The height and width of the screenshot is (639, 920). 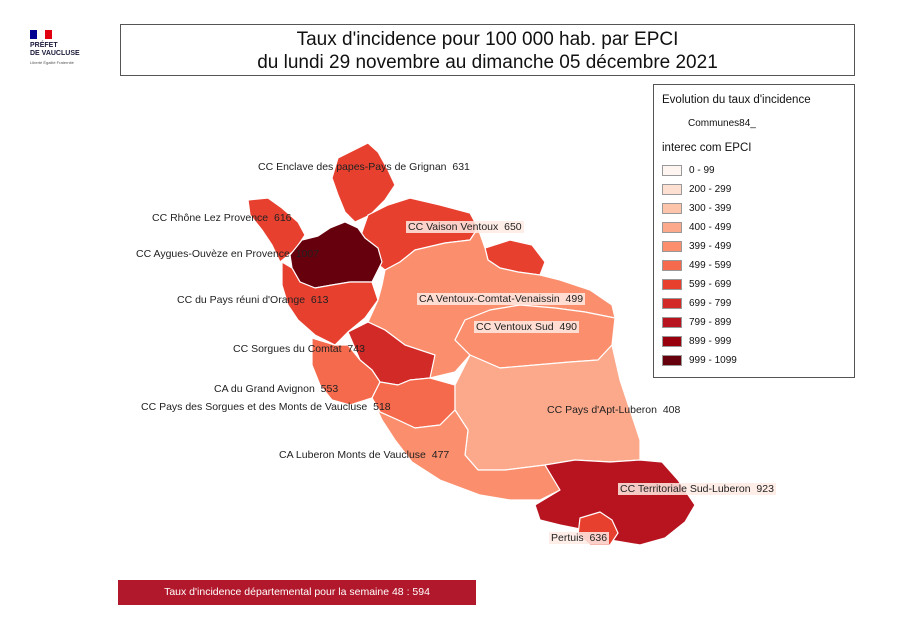 I want to click on legend-item: 799 - 899, so click(x=699, y=322).